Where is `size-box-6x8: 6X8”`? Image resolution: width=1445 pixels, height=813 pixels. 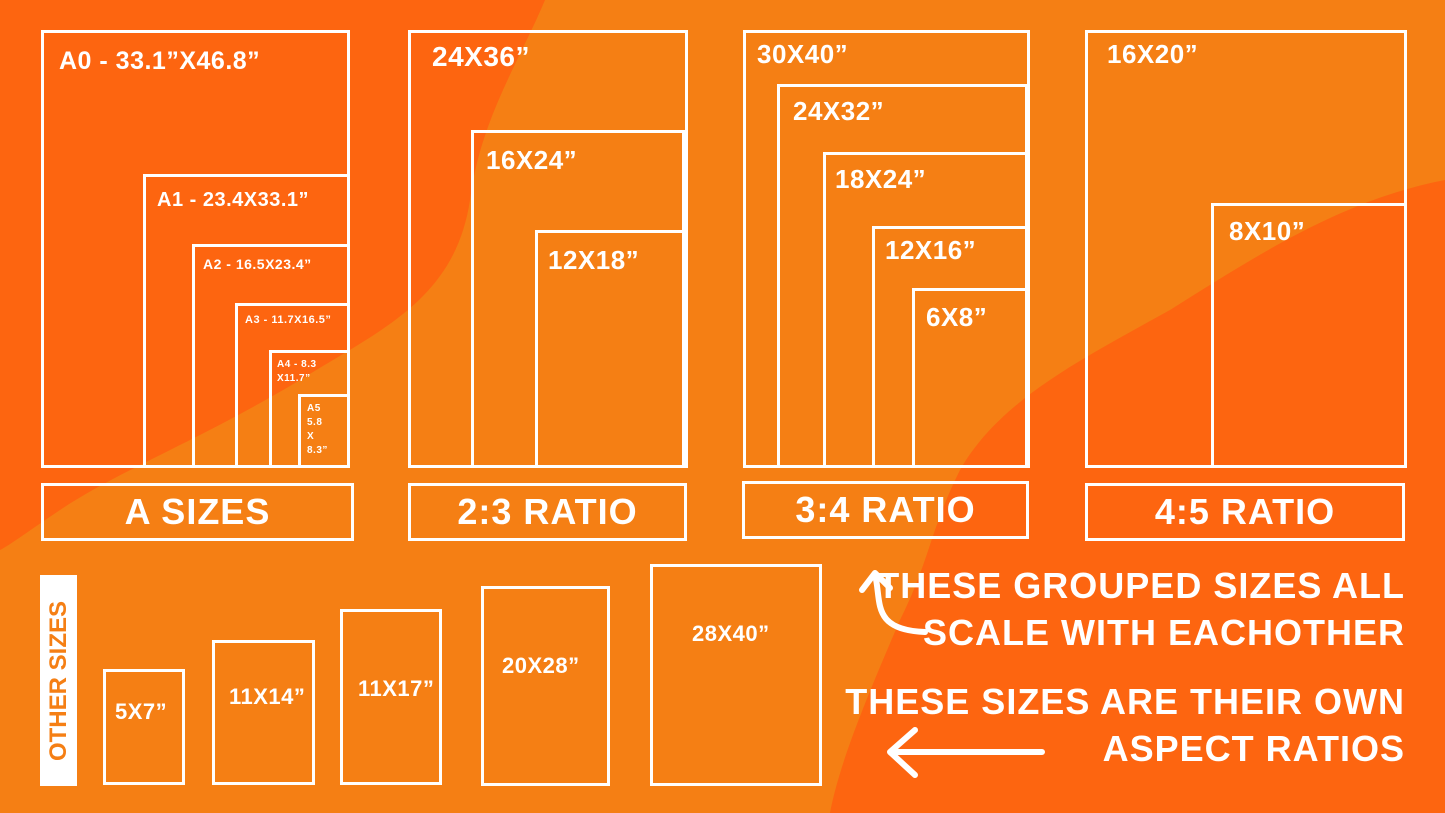 size-box-6x8: 6X8” is located at coordinates (970, 378).